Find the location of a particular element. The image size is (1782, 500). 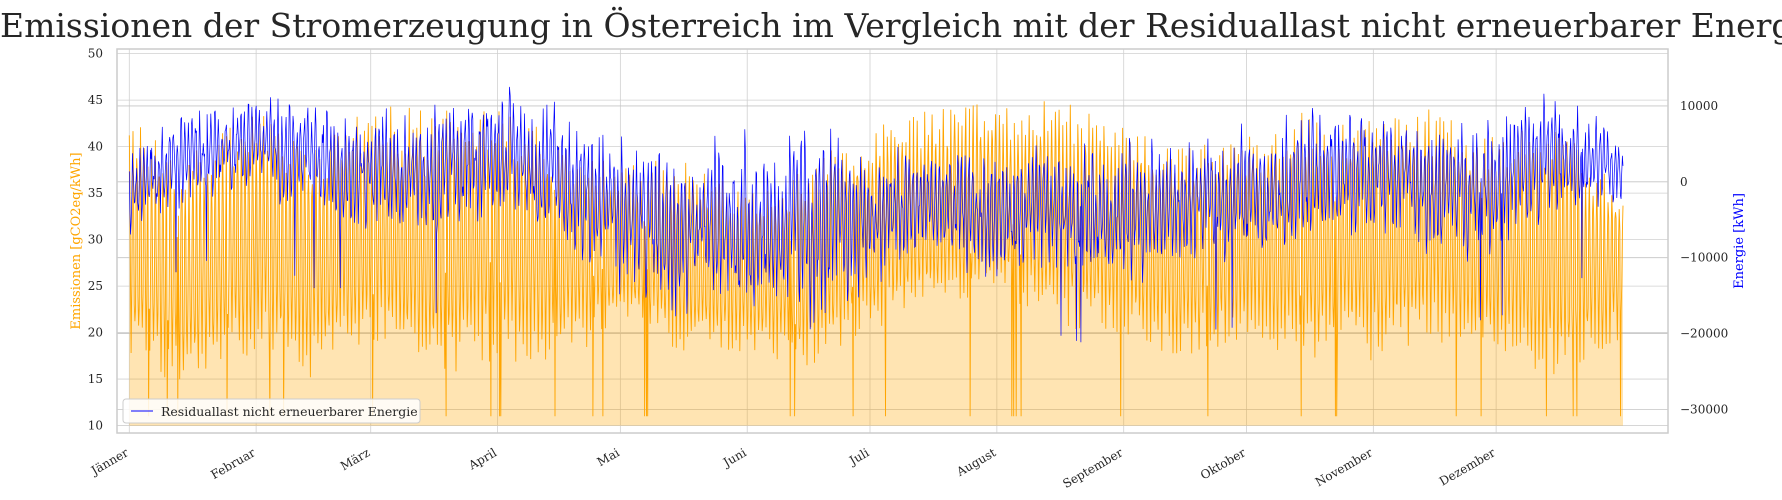

right-tick-label: −10000 is located at coordinates (1704, 258).